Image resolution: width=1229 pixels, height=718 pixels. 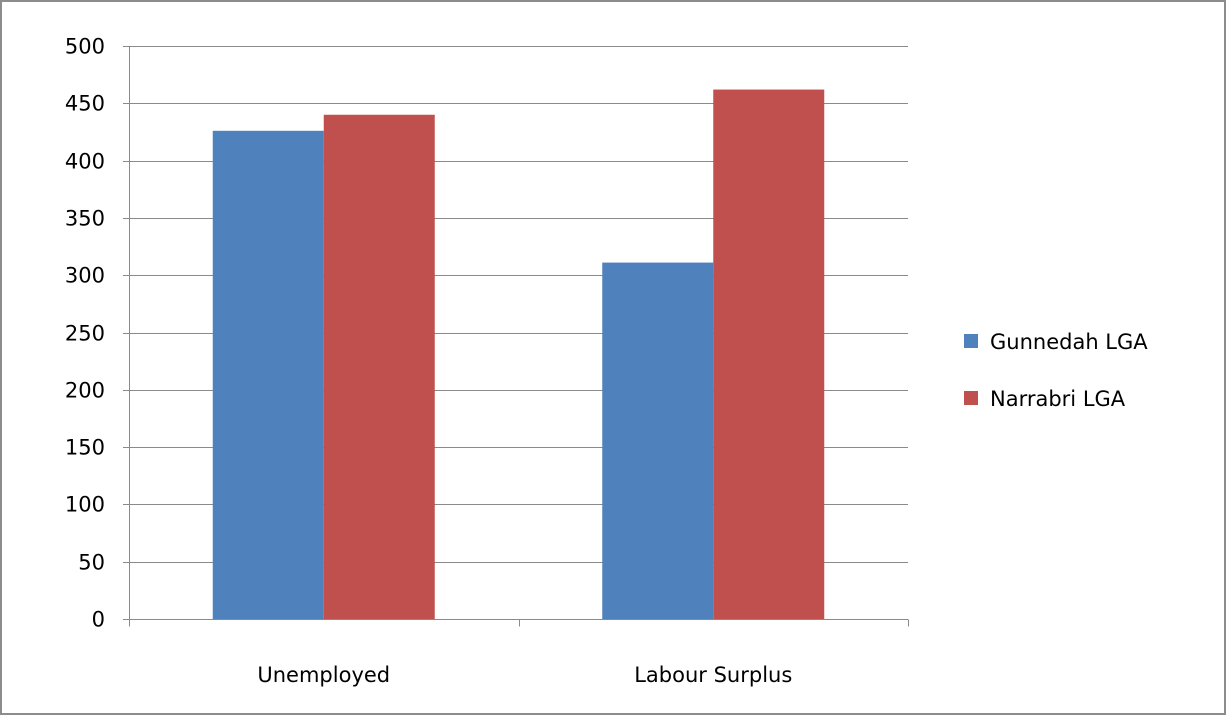 What do you see at coordinates (323, 675) in the screenshot?
I see `x-category-label: Unemployed` at bounding box center [323, 675].